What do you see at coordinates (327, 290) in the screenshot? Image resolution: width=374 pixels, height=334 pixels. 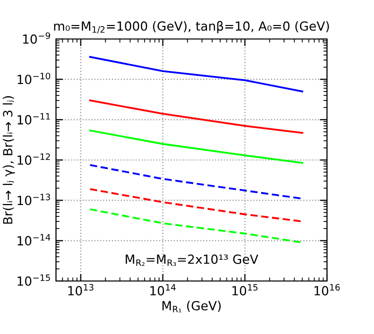 I see `x-tick-label: 10$^{16}$` at bounding box center [327, 290].